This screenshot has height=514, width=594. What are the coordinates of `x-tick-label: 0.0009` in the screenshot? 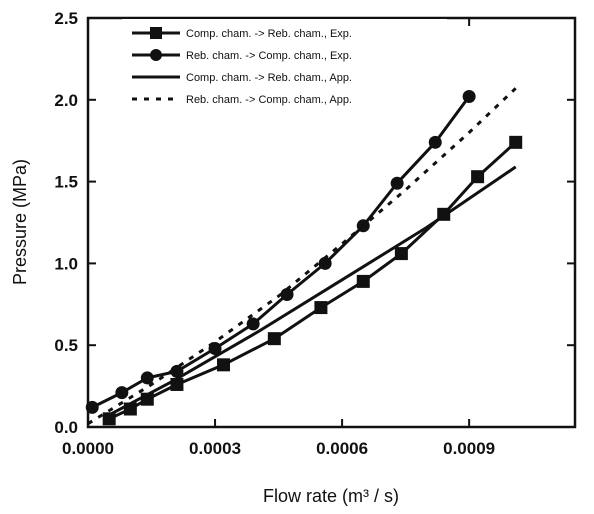 It's located at (469, 448).